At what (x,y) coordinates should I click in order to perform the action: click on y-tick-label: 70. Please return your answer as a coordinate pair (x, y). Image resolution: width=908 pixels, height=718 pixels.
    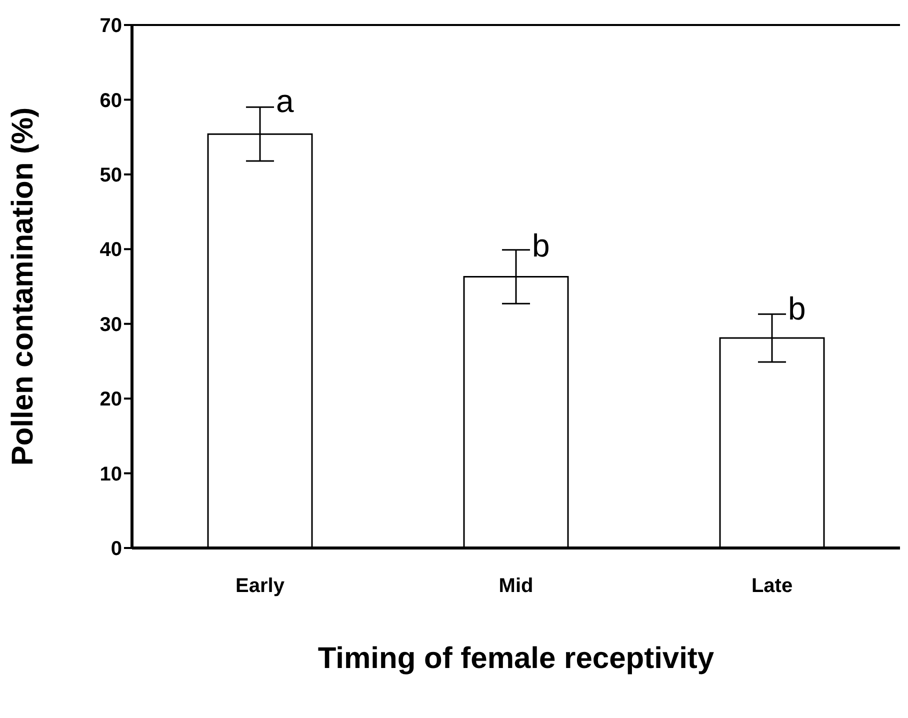
    Looking at the image, I should click on (111, 26).